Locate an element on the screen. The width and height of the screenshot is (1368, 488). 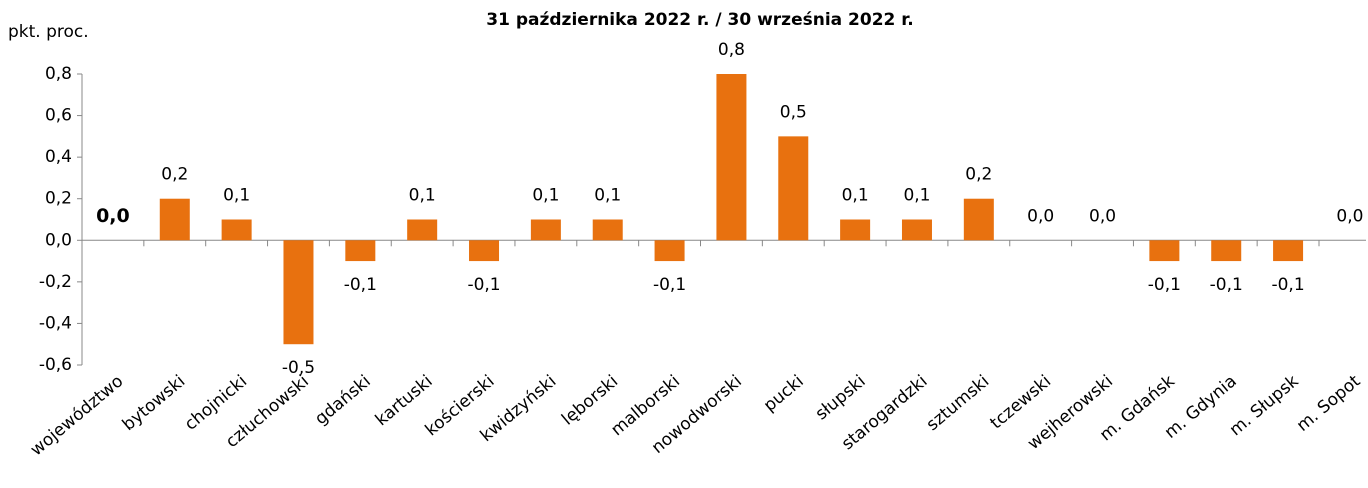
y-tick-label: 0,2 is located at coordinates (58, 199).